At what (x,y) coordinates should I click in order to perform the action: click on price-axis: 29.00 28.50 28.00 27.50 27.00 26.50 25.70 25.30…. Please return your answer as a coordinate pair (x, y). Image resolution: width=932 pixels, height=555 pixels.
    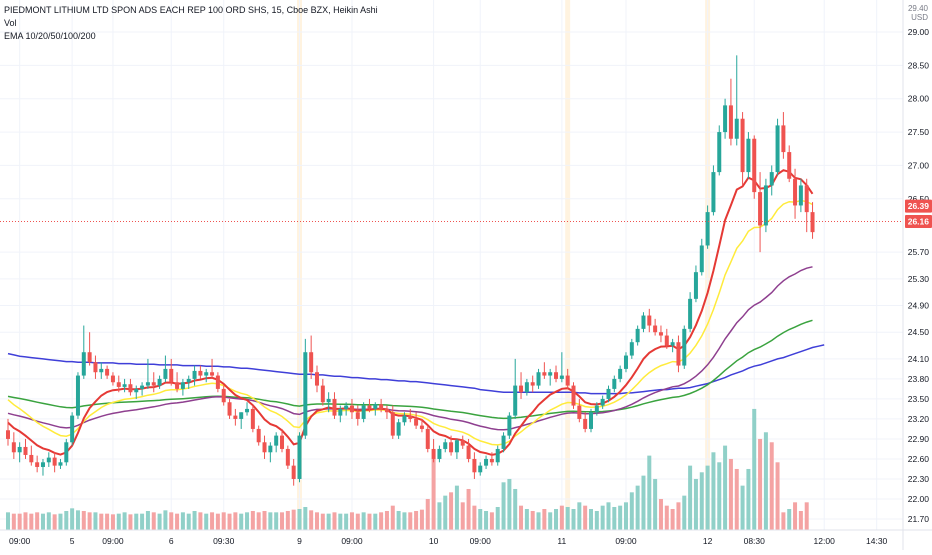
    Looking at the image, I should click on (917, 275).